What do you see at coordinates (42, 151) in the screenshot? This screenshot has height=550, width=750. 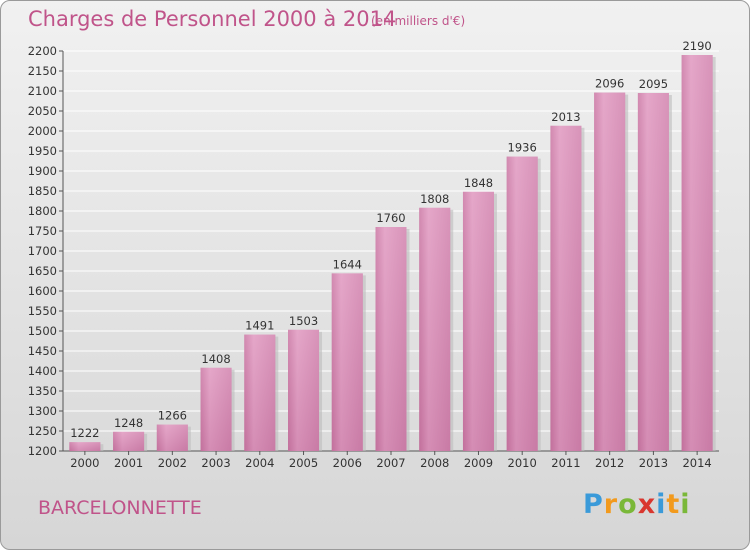 I see `ytick-label-1950: 1950` at bounding box center [42, 151].